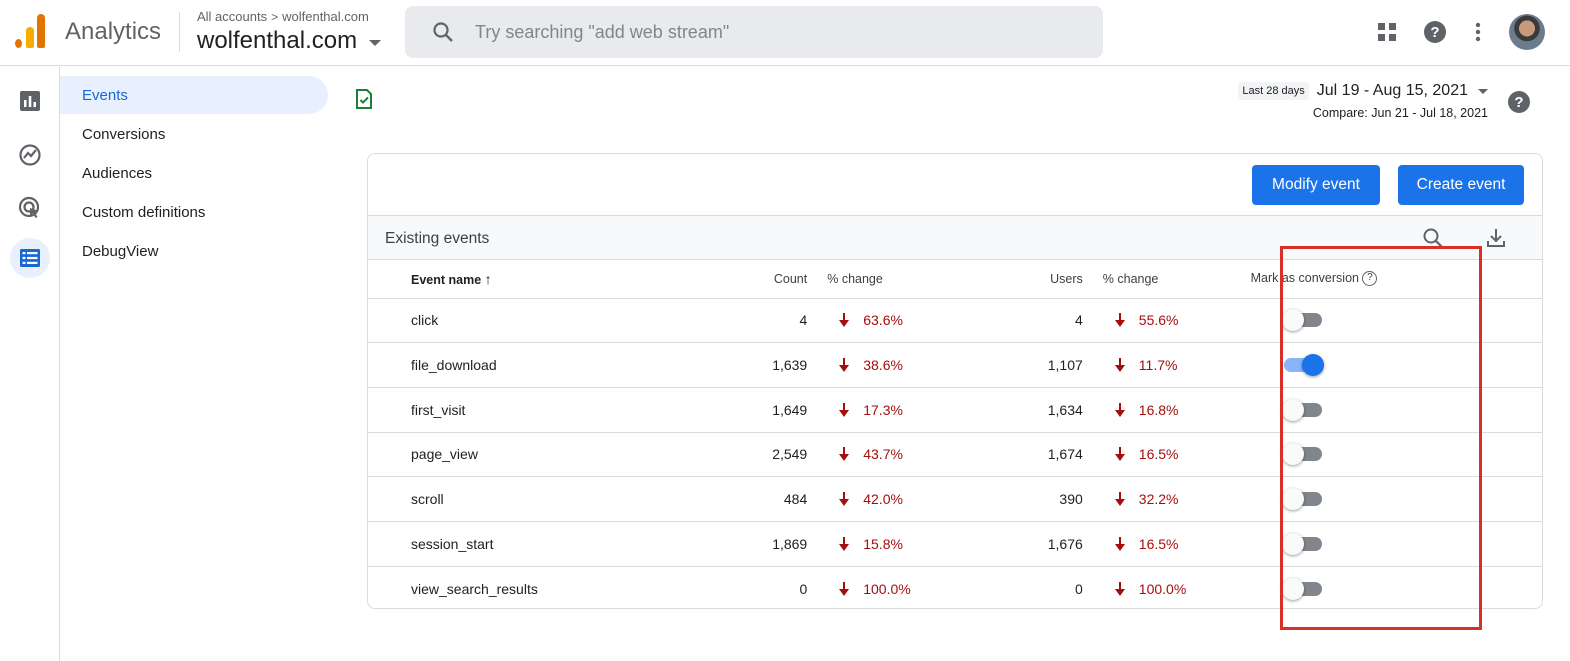 The width and height of the screenshot is (1570, 661). I want to click on table-row: scroll 484 42.0% 390 32.2%, so click(955, 499).